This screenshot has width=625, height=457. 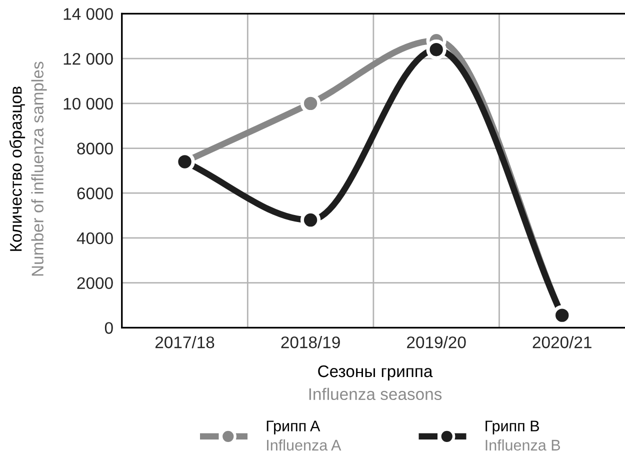 I want to click on y-axis-title: Количество образцов Number of influenza samples, so click(x=28, y=169).